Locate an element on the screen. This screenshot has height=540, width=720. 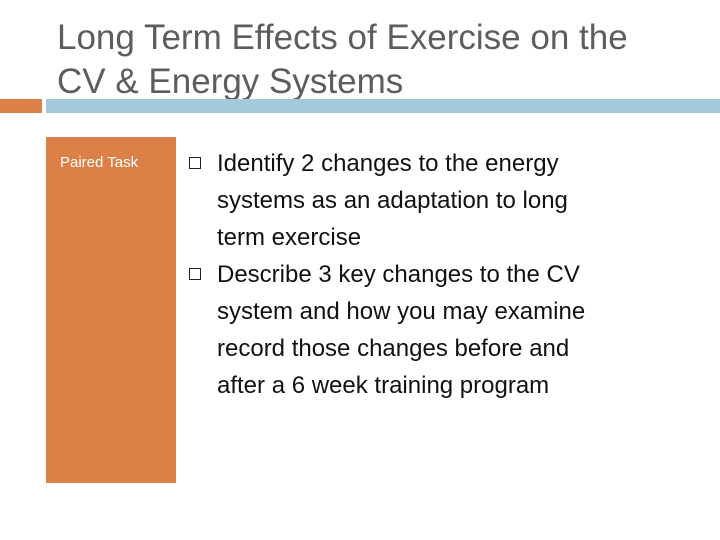
bullet-2-line-1: Describe 3 key changes to the CV is located at coordinates (398, 274).